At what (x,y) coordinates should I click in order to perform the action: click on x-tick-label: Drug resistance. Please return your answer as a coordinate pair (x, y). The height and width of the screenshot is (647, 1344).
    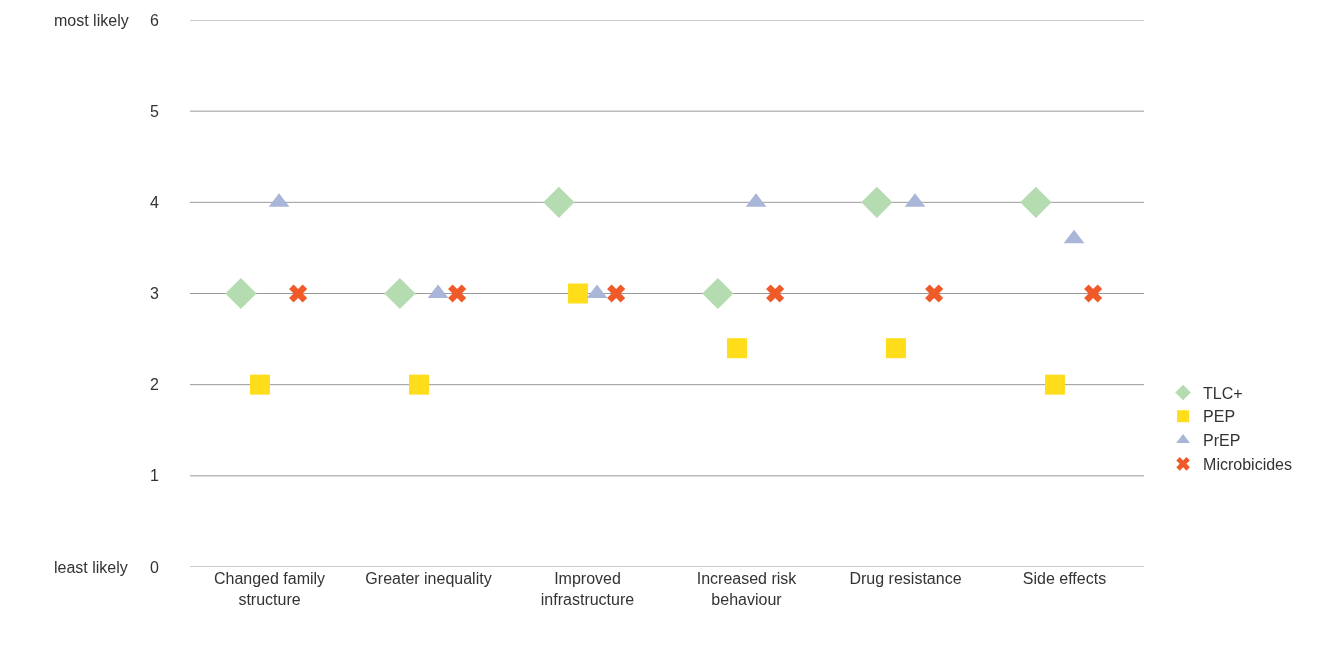
    Looking at the image, I should click on (905, 578).